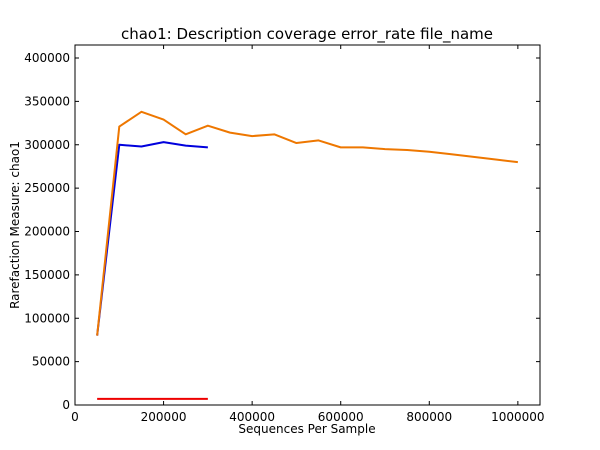  Describe the element at coordinates (47, 188) in the screenshot. I see `y-tick-label-5: 250000` at that location.